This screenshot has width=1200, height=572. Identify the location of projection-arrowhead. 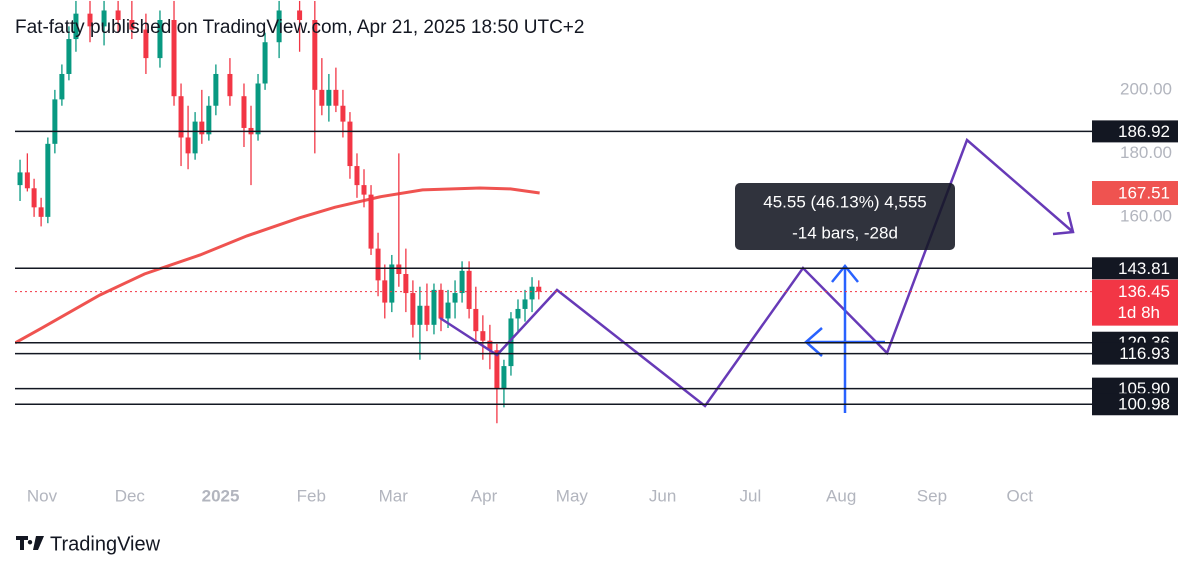
(1063, 223).